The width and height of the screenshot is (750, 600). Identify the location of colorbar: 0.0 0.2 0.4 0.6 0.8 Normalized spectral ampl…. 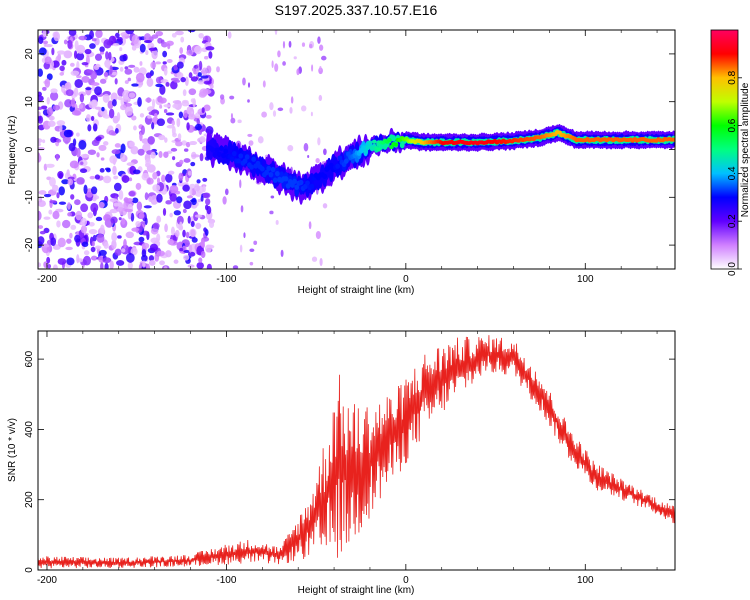
(730, 152).